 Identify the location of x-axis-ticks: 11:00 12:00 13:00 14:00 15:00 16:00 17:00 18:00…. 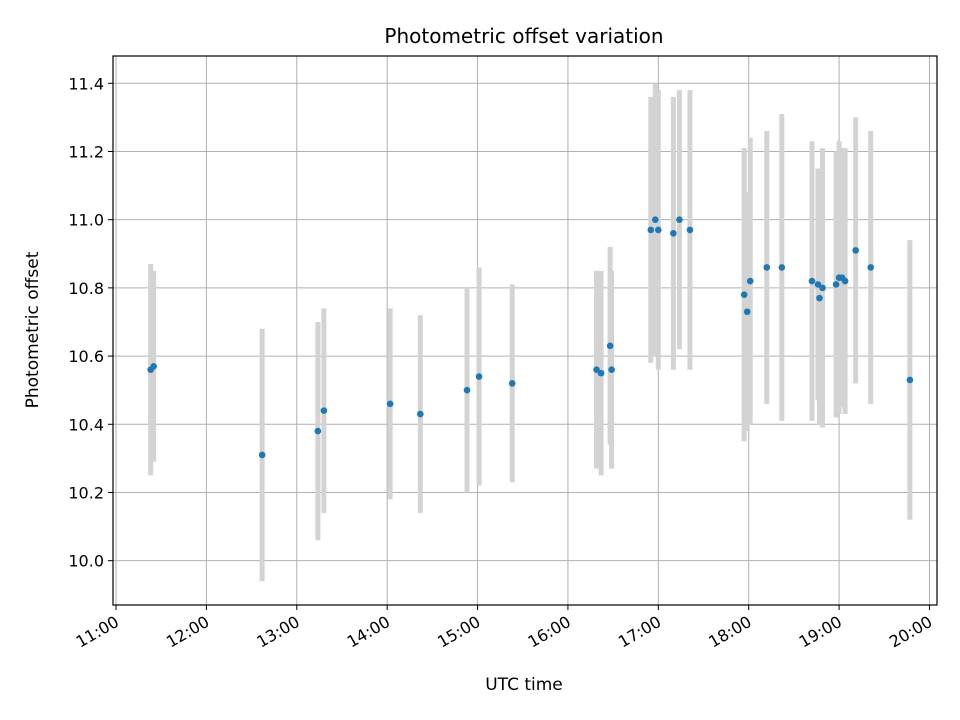
(504, 628).